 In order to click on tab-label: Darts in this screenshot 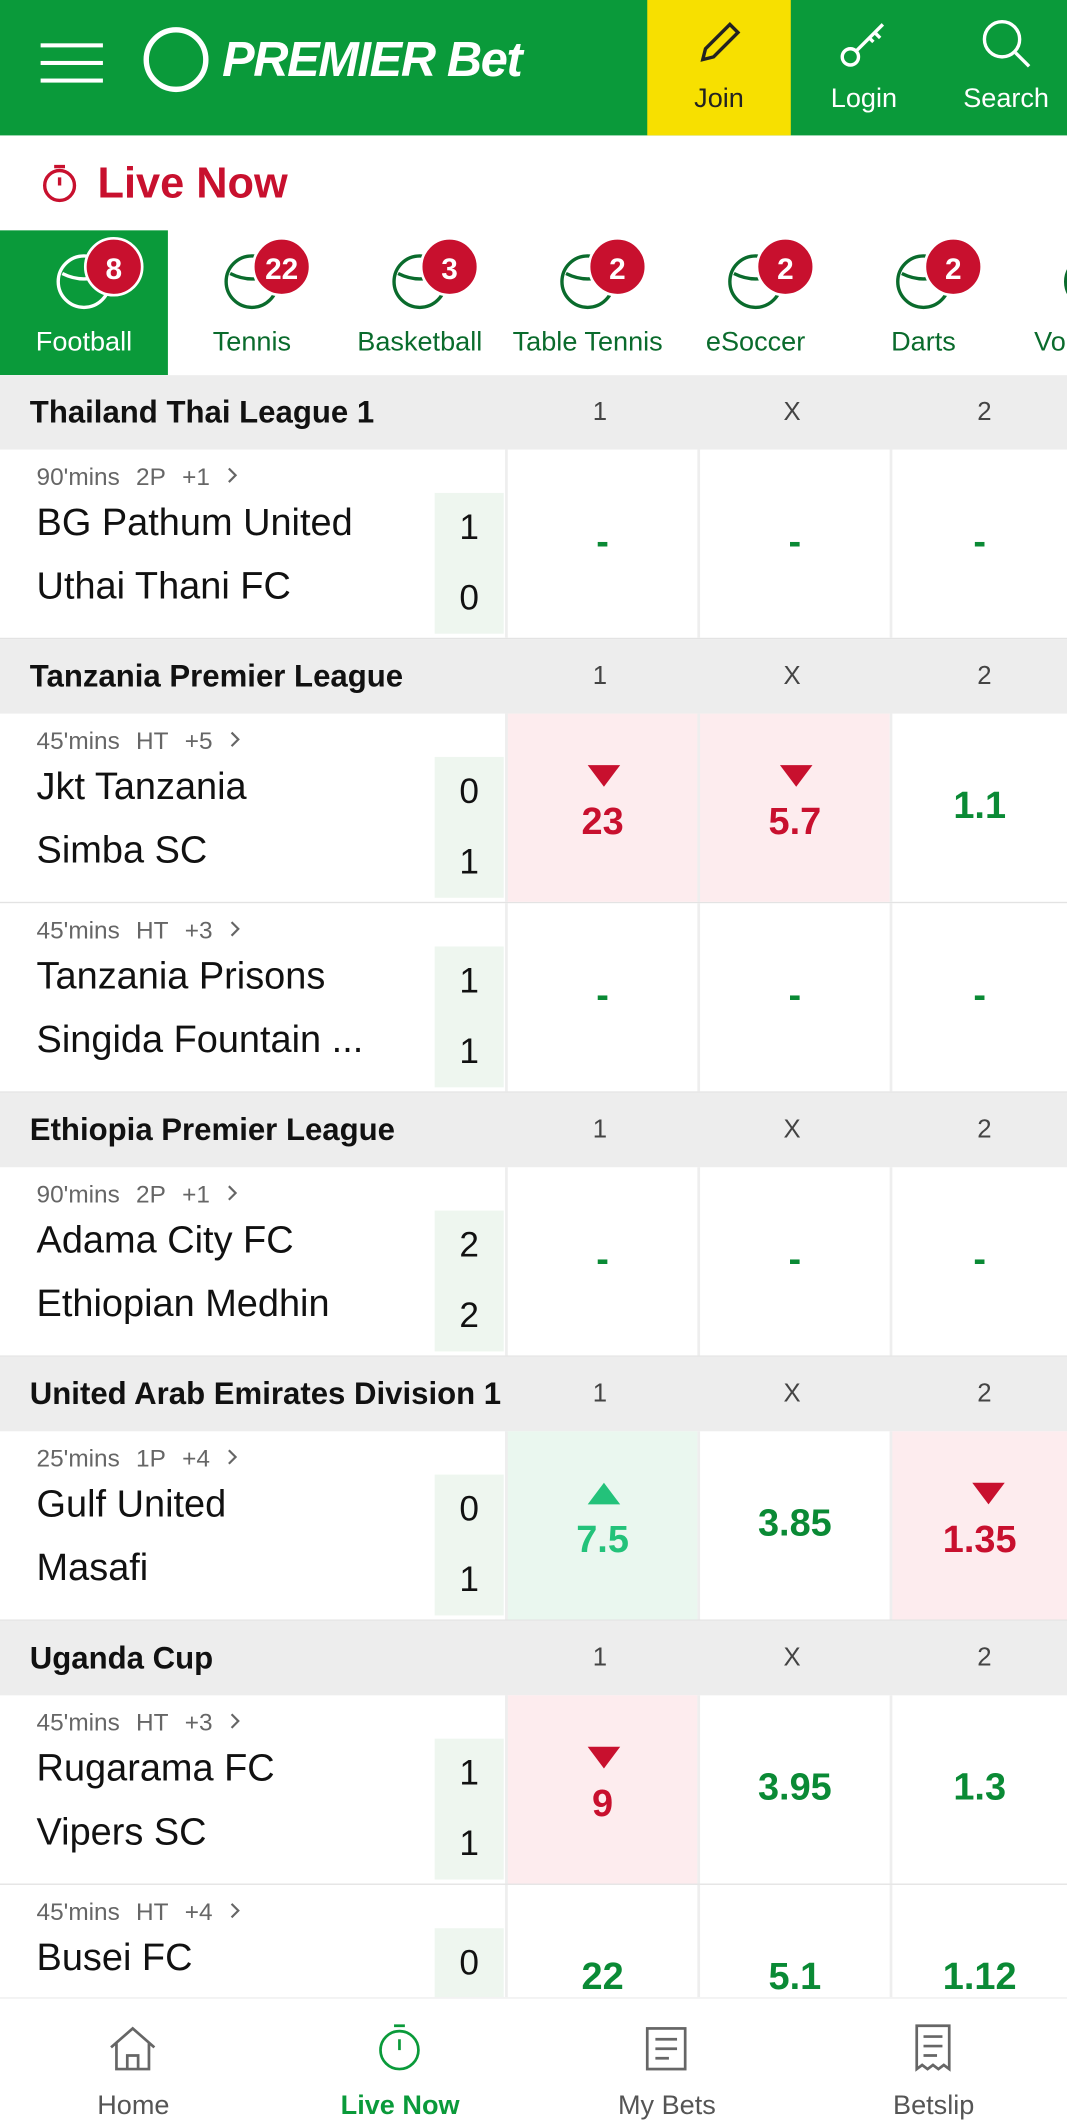, I will do `click(923, 342)`.